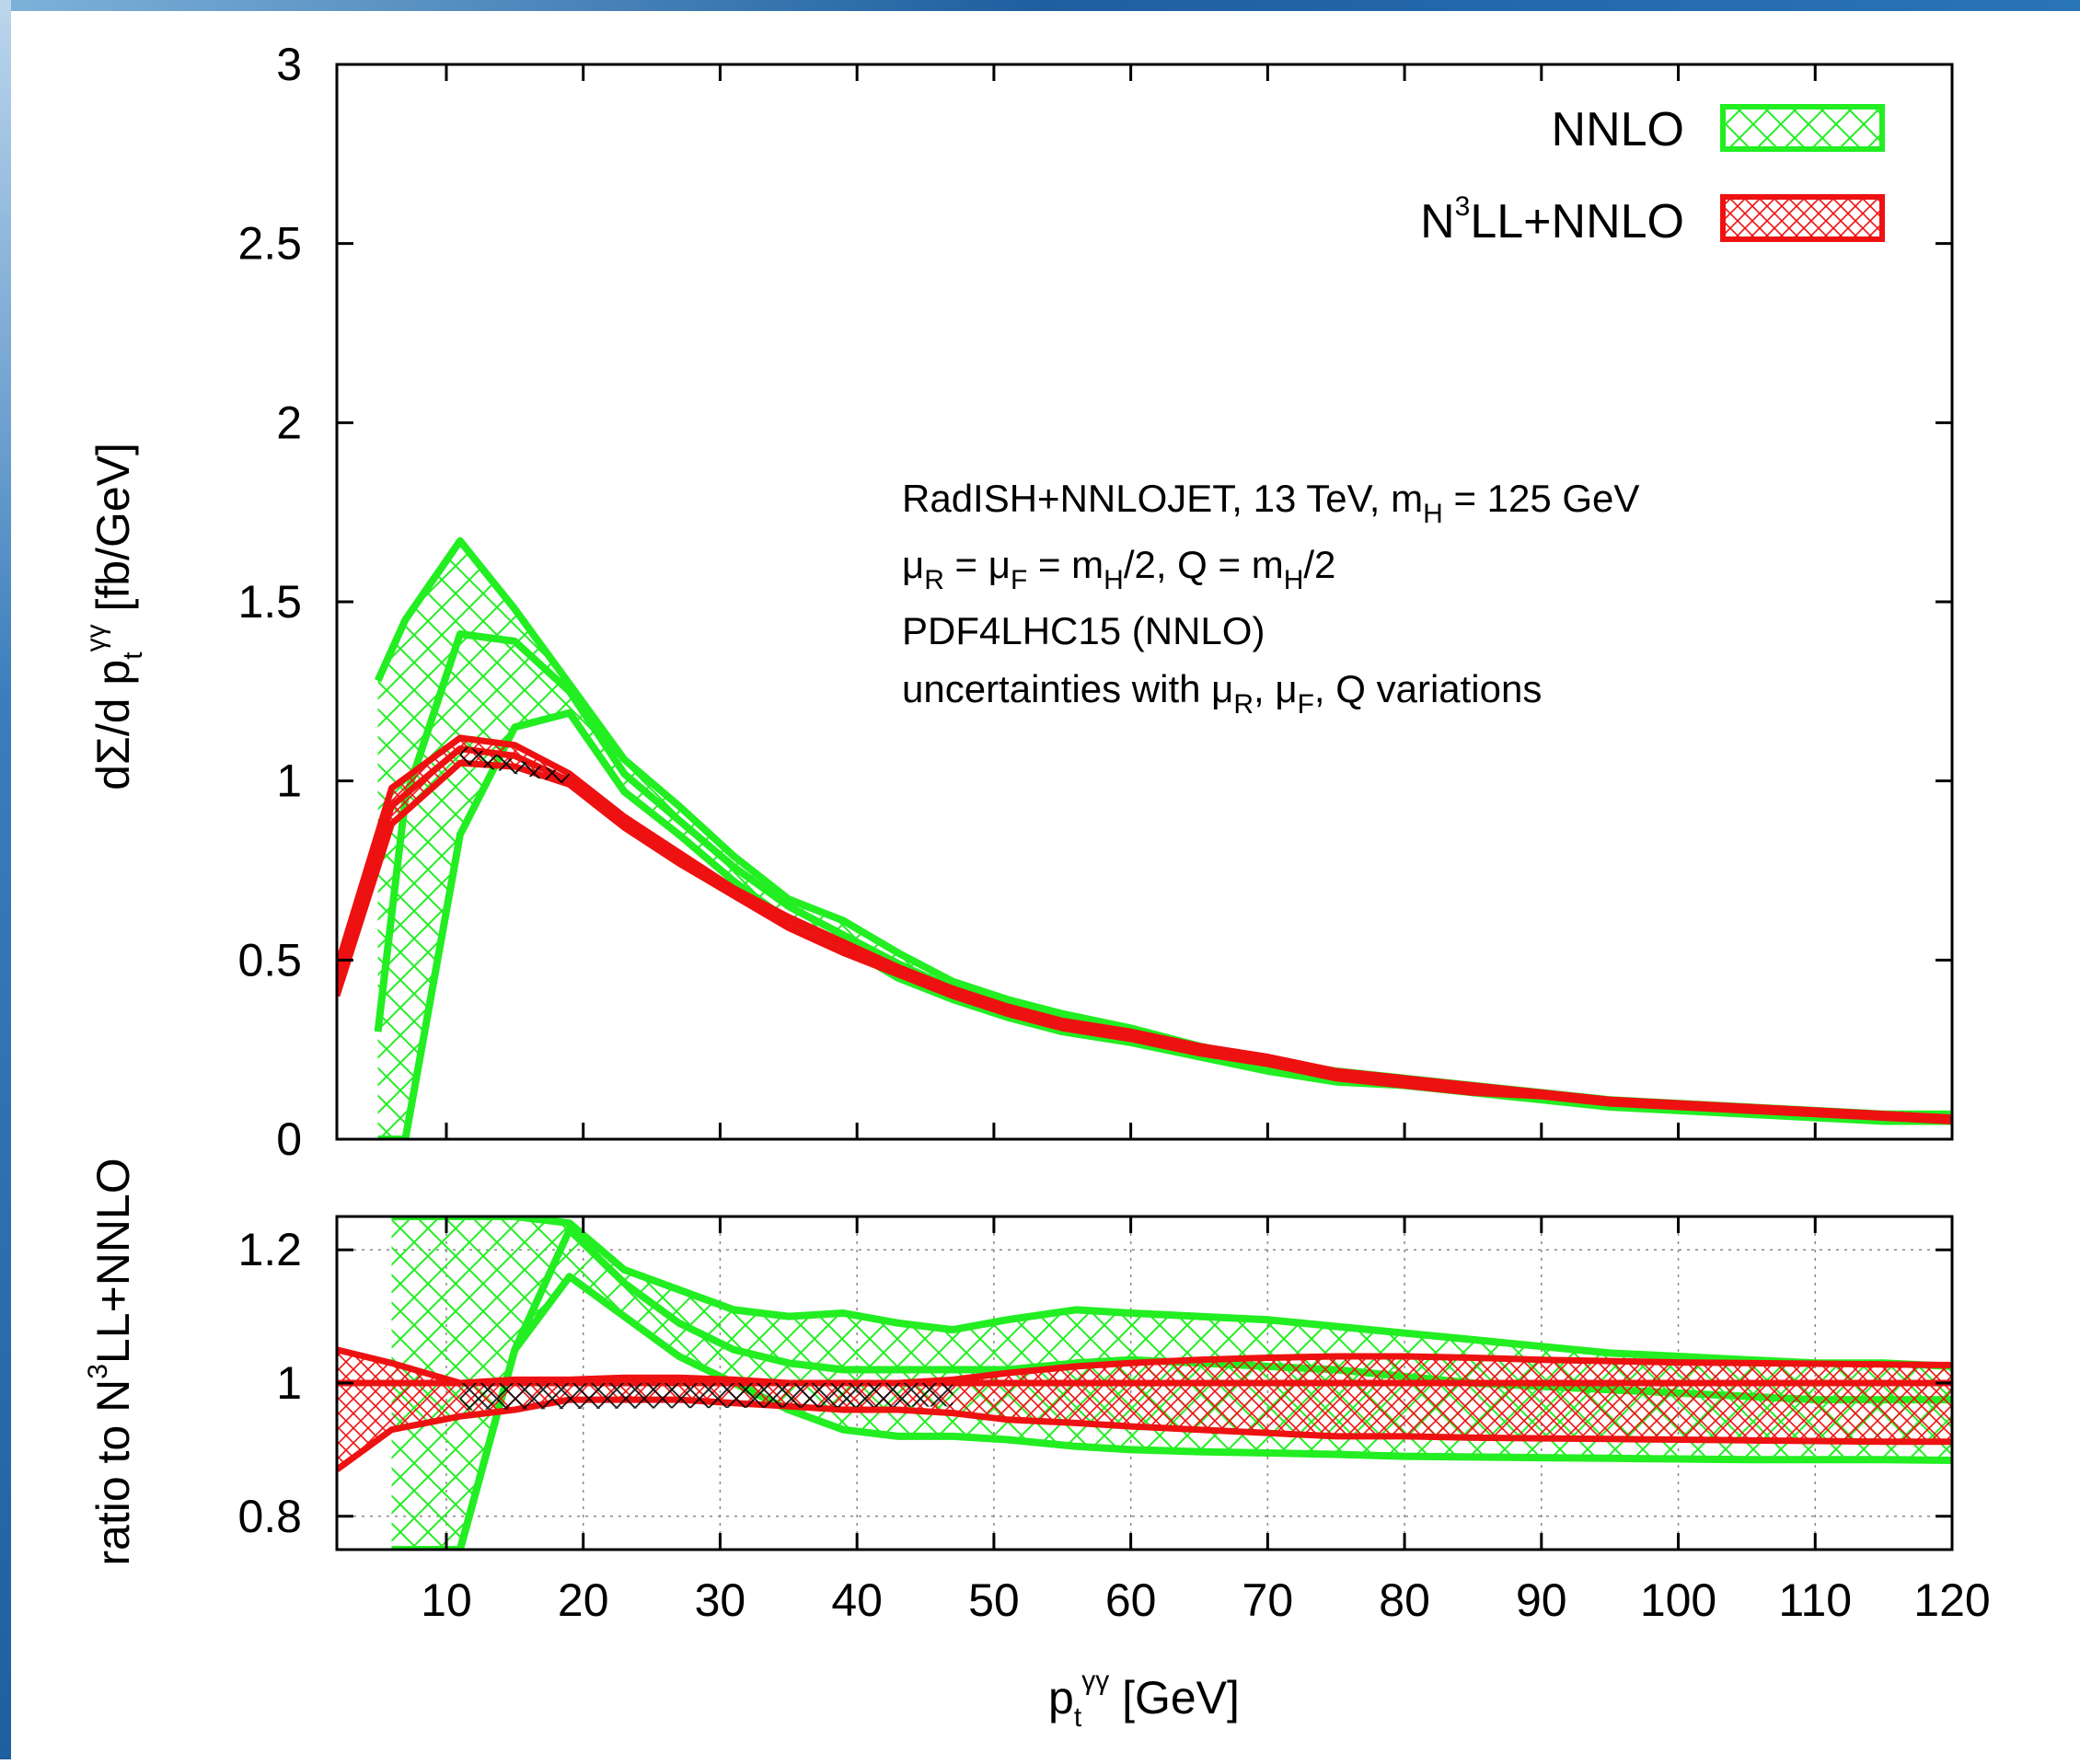 This screenshot has width=2080, height=1764. What do you see at coordinates (1428, 688) in the screenshot?
I see `annot4-c: , Q variations` at bounding box center [1428, 688].